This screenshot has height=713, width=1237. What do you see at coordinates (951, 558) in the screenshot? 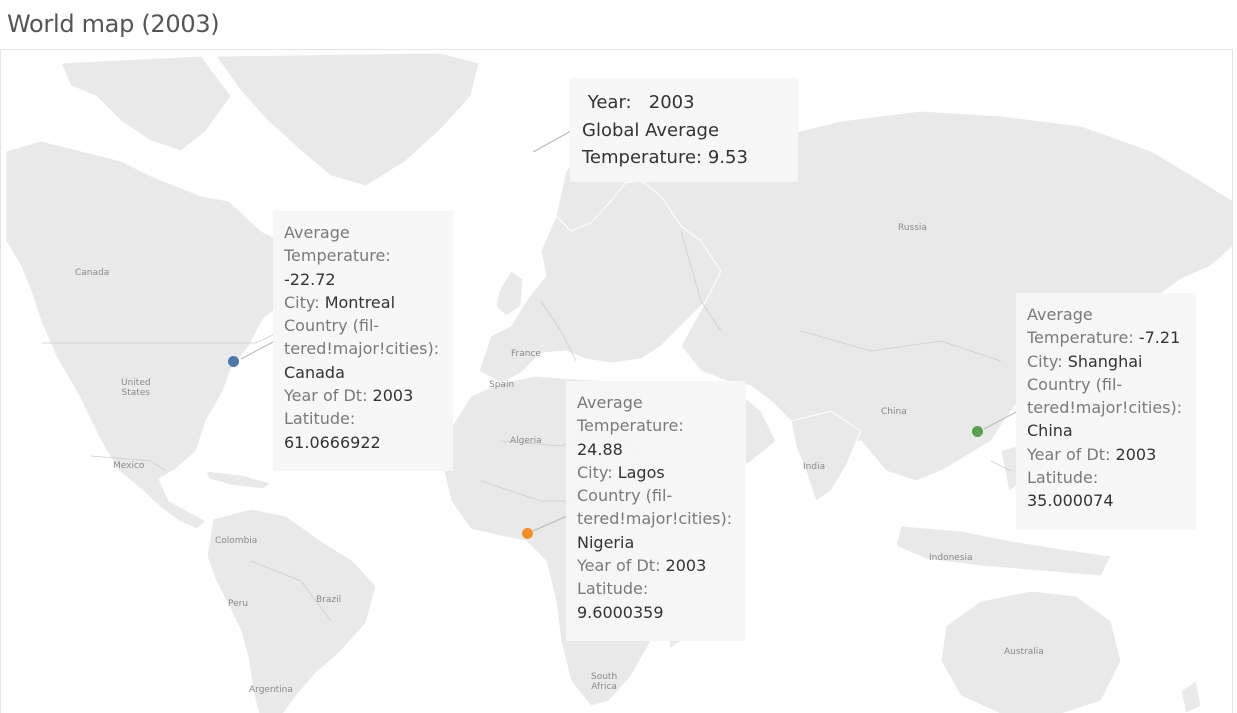
I see `map-label-indonesia: Indonesia` at bounding box center [951, 558].